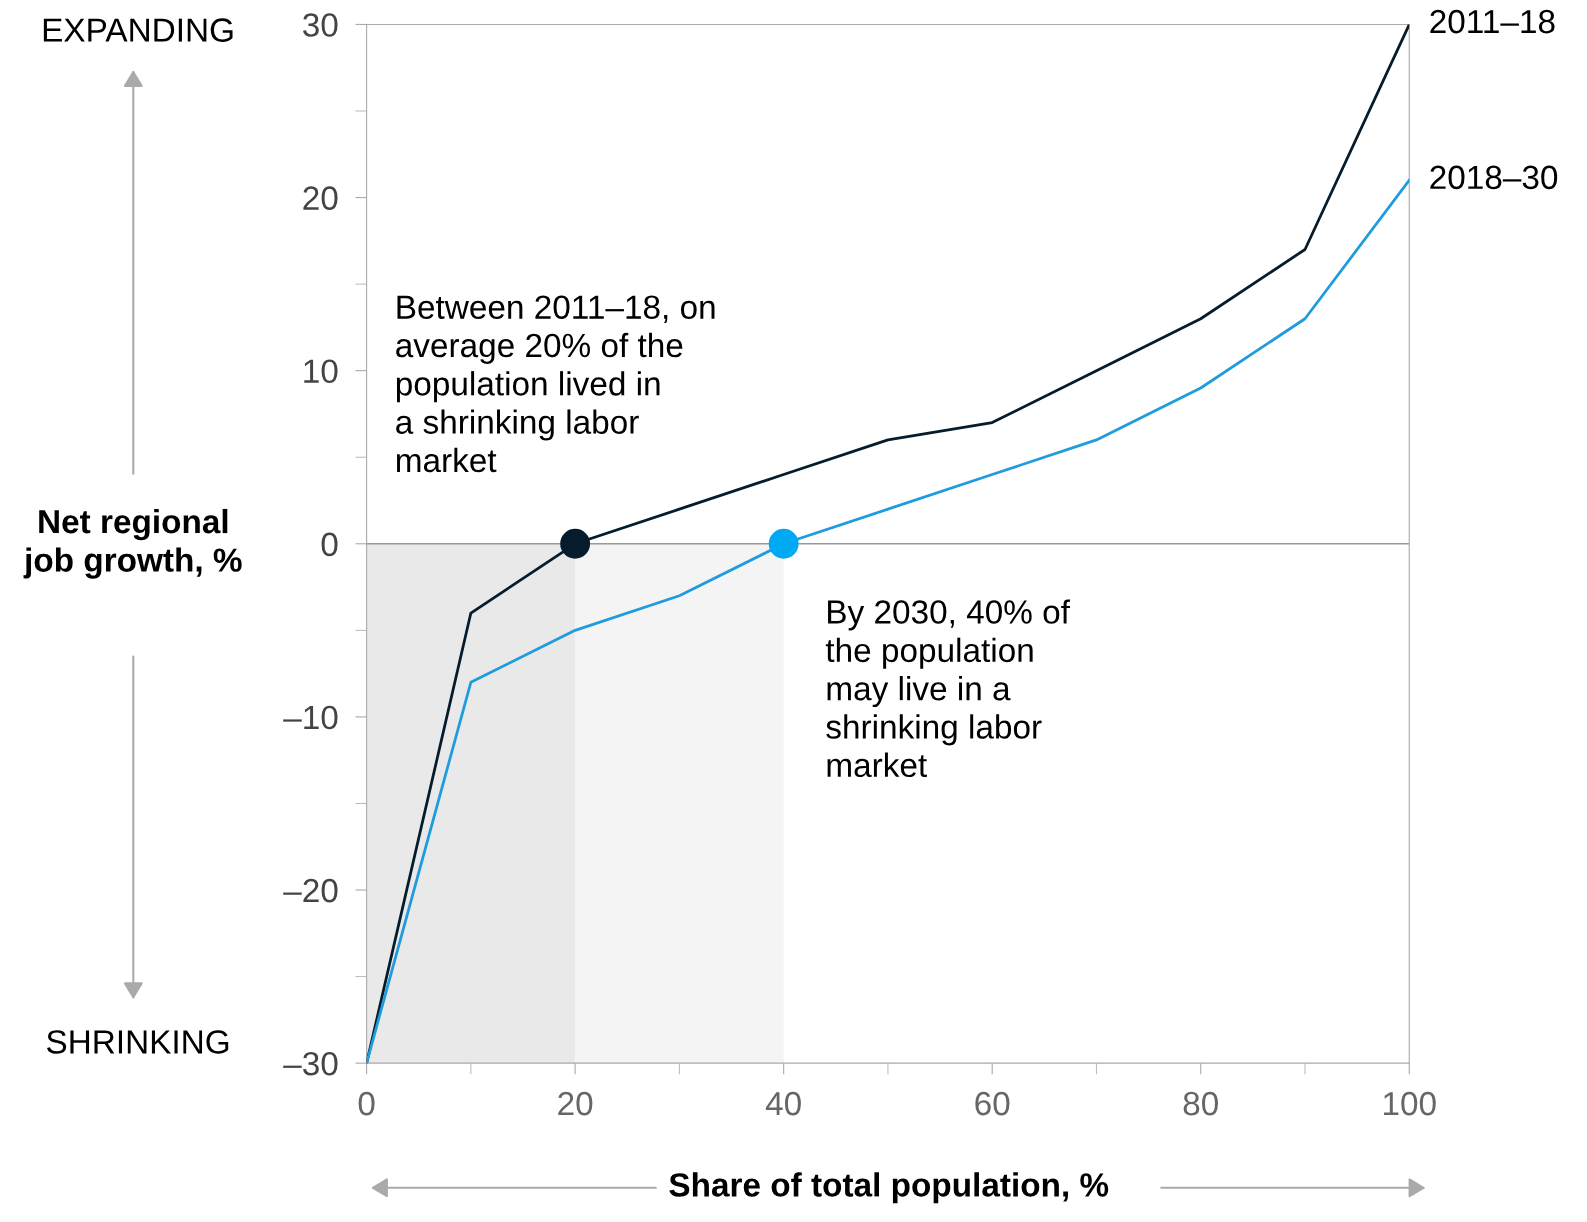  What do you see at coordinates (320, 25) in the screenshot?
I see `y-tick-label: 30` at bounding box center [320, 25].